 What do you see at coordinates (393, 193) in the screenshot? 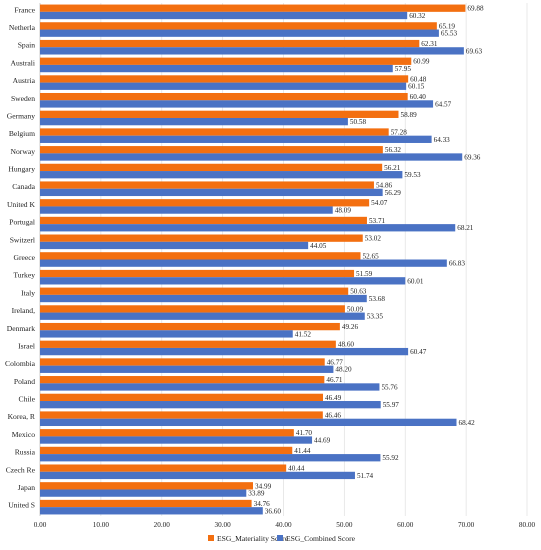
I see `value-label: 56.29` at bounding box center [393, 193].